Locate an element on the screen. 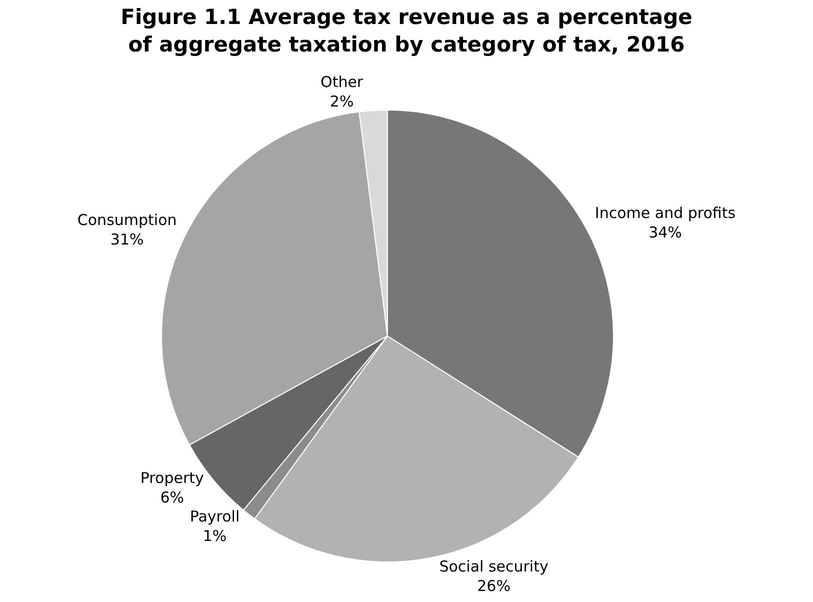  slice-label: Income and profits is located at coordinates (665, 213).